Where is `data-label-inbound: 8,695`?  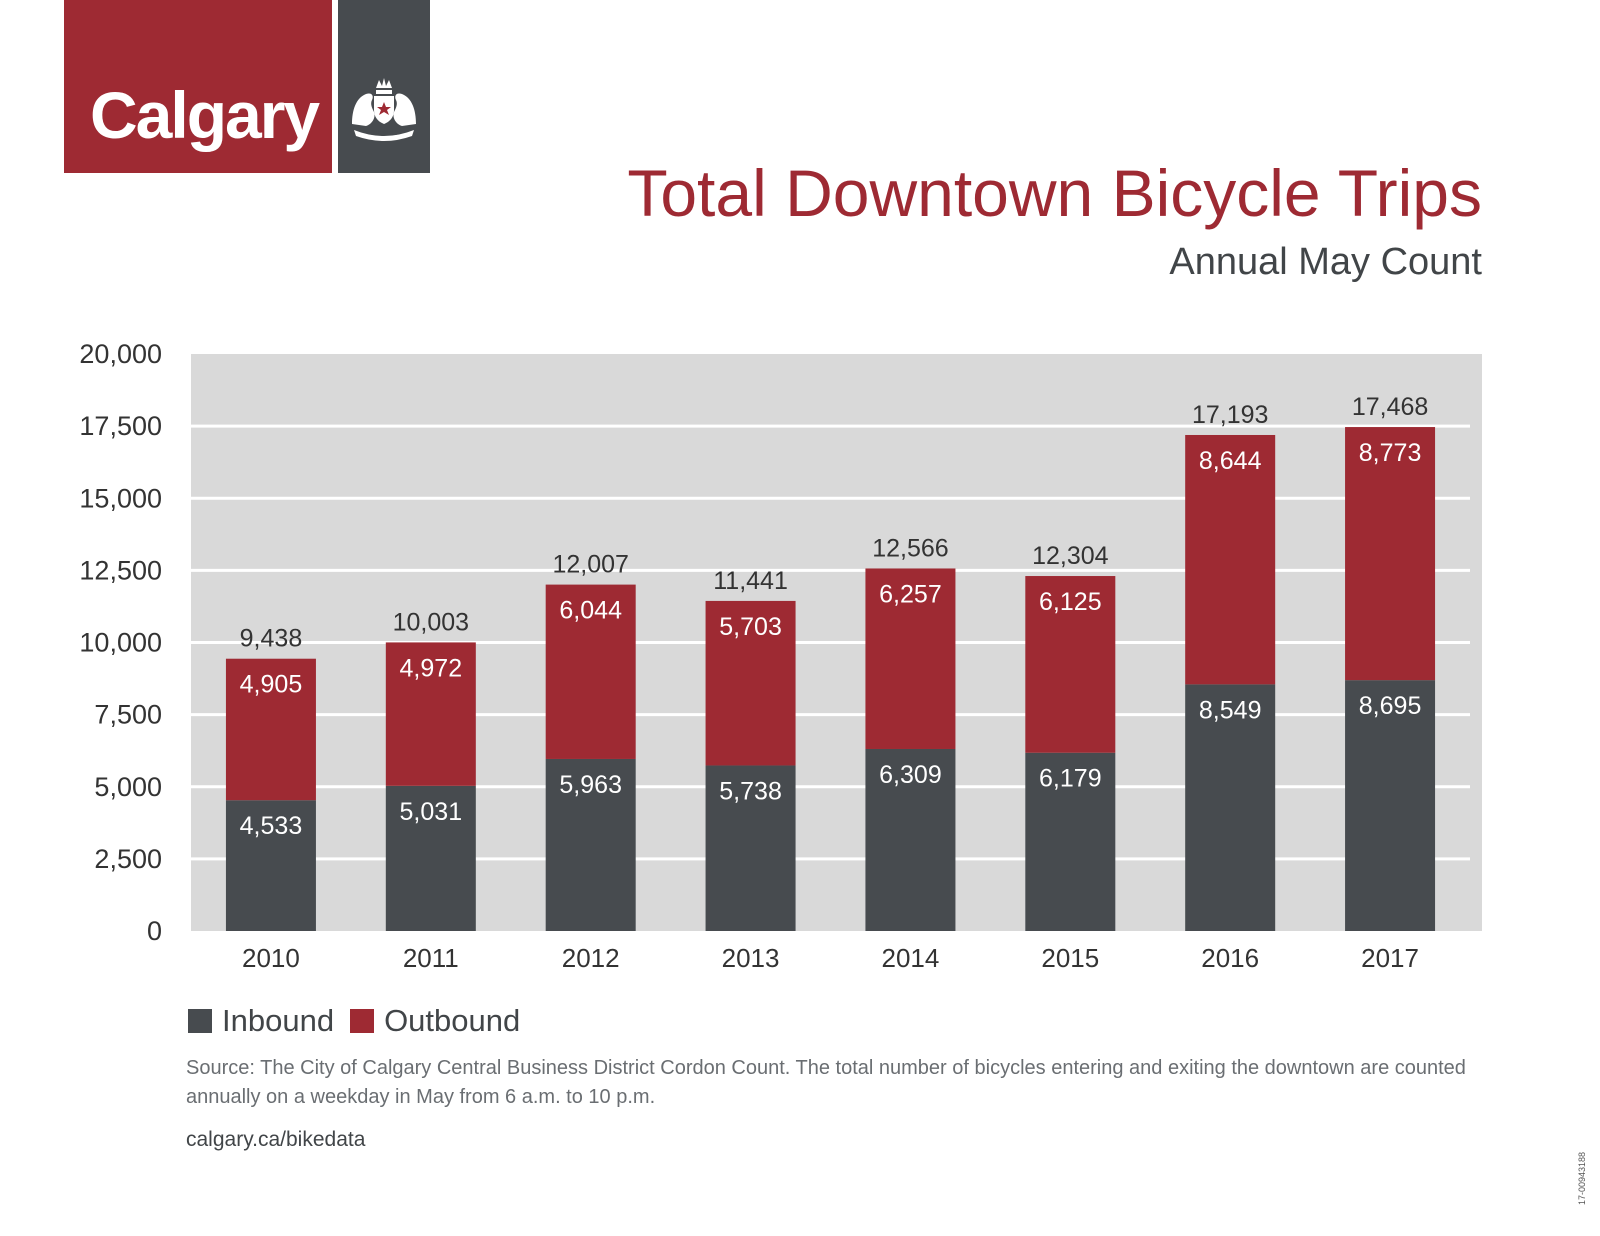
data-label-inbound: 8,695 is located at coordinates (1390, 706).